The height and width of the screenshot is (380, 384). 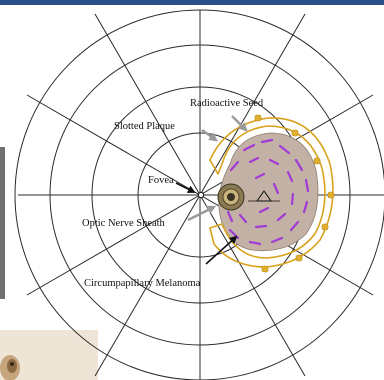 What do you see at coordinates (142, 283) in the screenshot?
I see `label-circumpapillary-melanoma: Circumpapillary Melanoma` at bounding box center [142, 283].